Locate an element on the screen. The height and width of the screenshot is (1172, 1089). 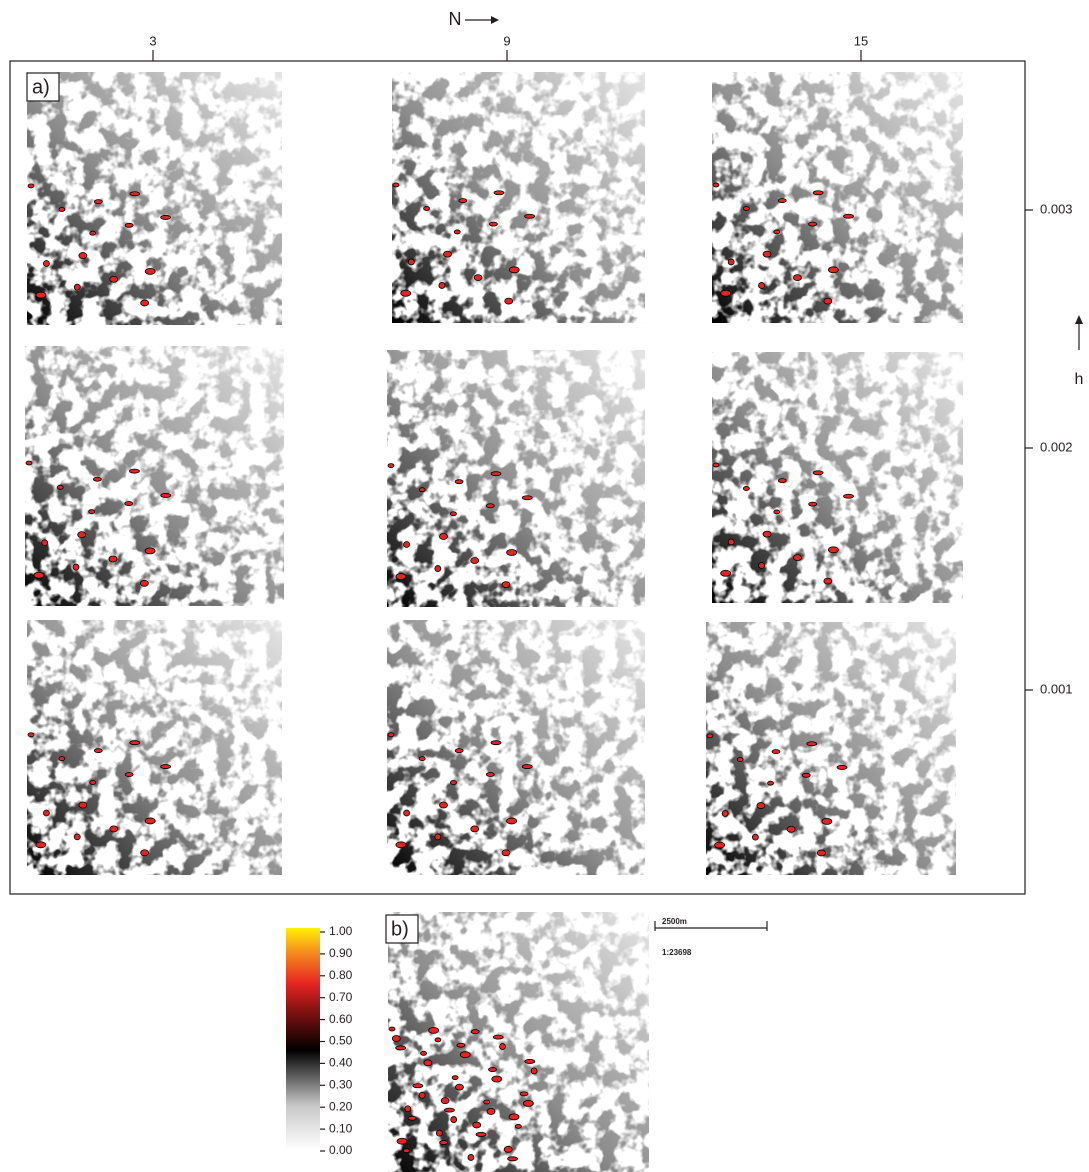
h-arrow-head is located at coordinates (1079, 319).